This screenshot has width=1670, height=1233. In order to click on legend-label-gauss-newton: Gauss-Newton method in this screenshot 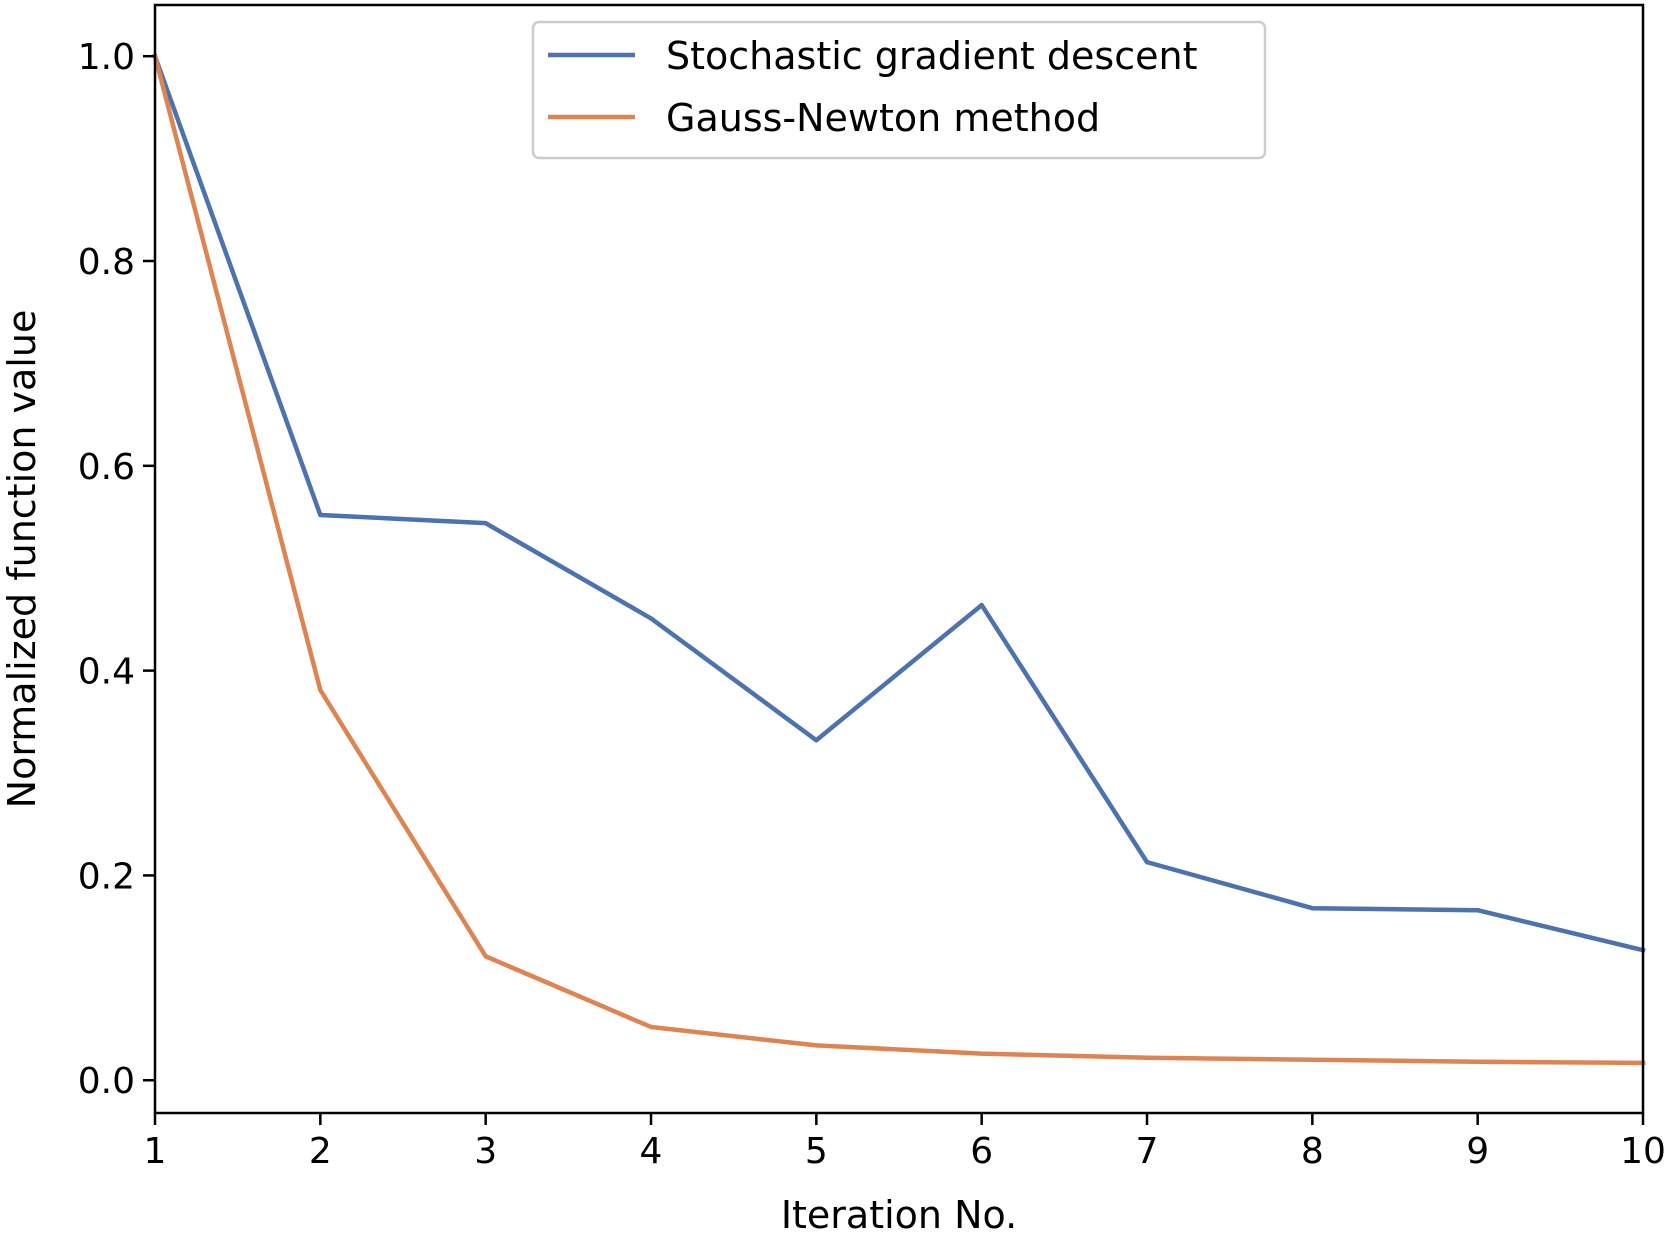, I will do `click(883, 118)`.